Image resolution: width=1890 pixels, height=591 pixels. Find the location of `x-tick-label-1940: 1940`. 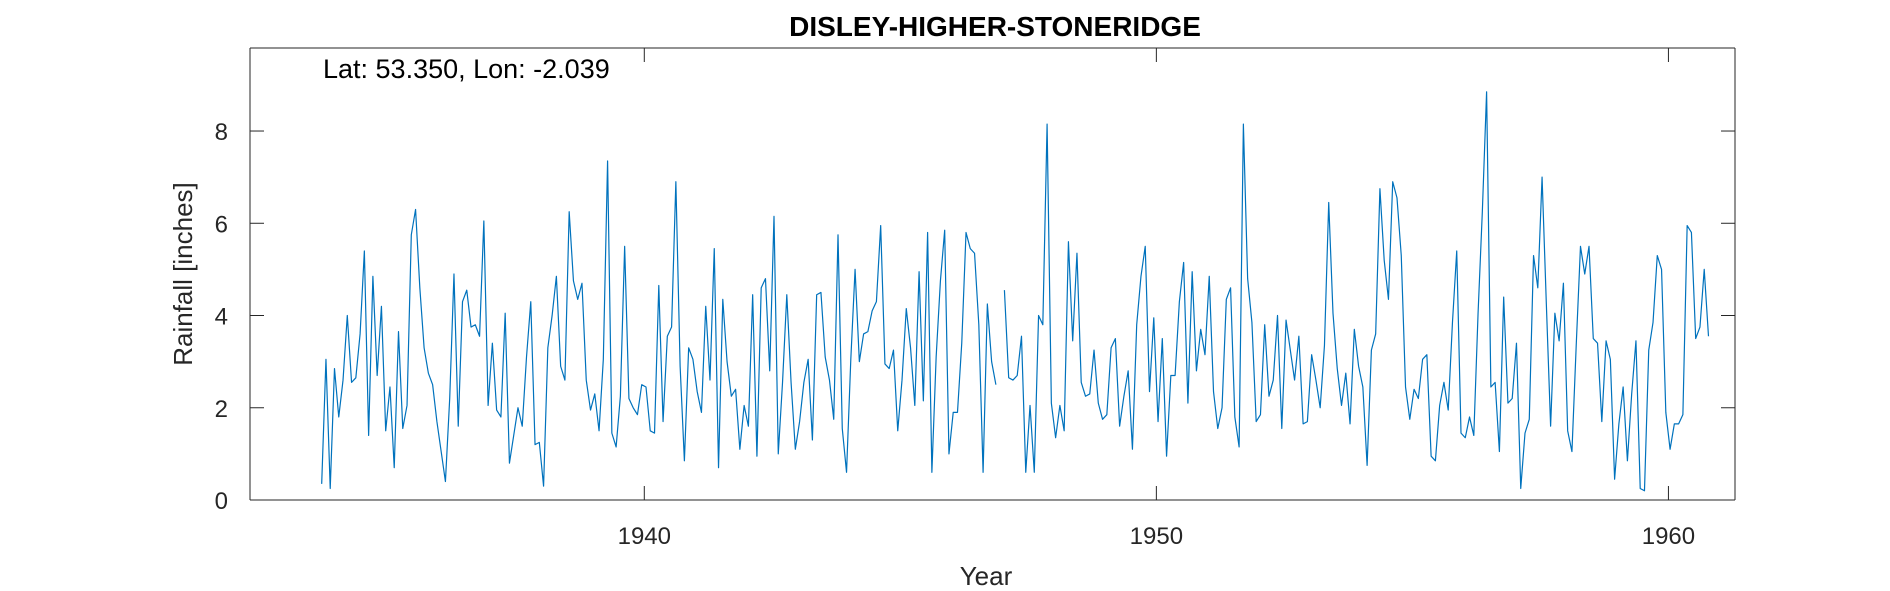

x-tick-label-1940: 1940 is located at coordinates (644, 536).